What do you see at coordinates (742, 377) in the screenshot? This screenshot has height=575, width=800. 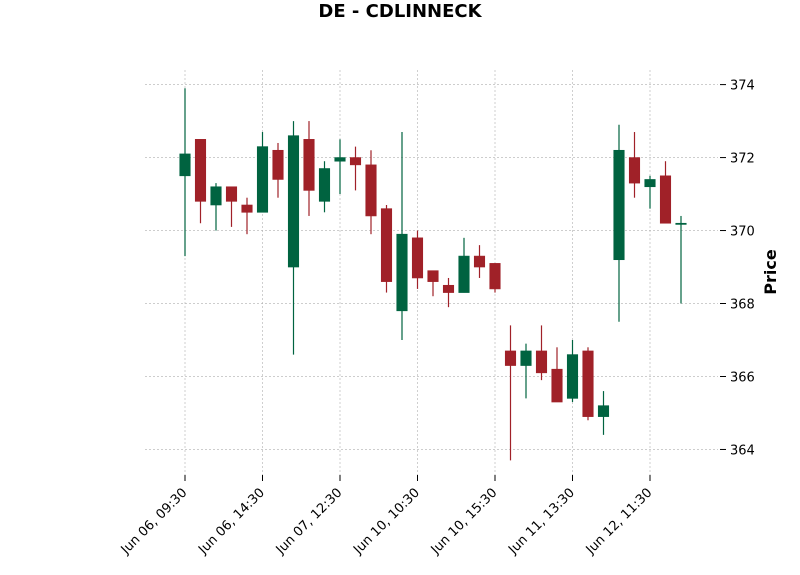 I see `y-tick-label: 366` at bounding box center [742, 377].